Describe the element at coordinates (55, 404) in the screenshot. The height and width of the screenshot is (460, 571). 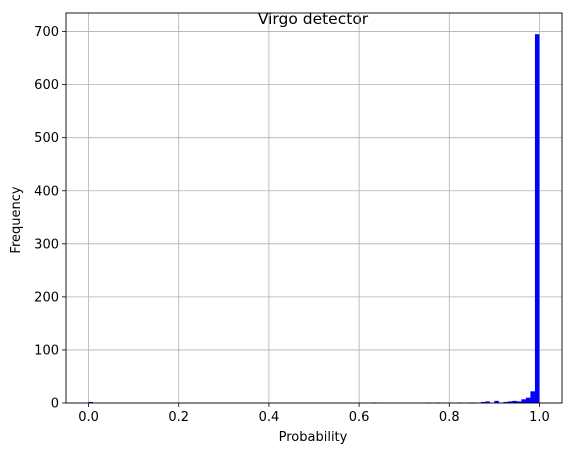
I see `y-tick-label: 0` at that location.